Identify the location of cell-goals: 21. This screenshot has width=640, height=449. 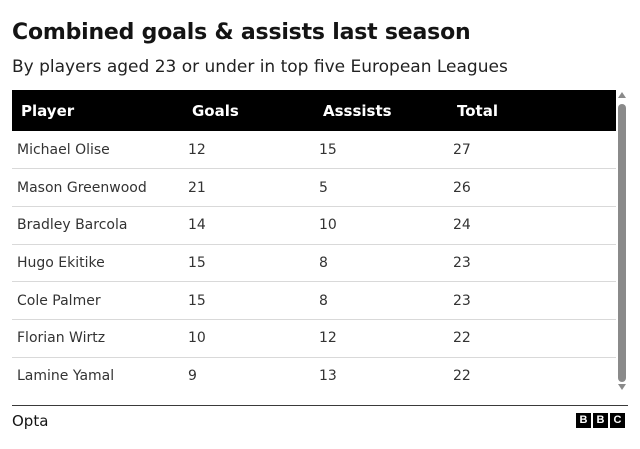
(253, 187).